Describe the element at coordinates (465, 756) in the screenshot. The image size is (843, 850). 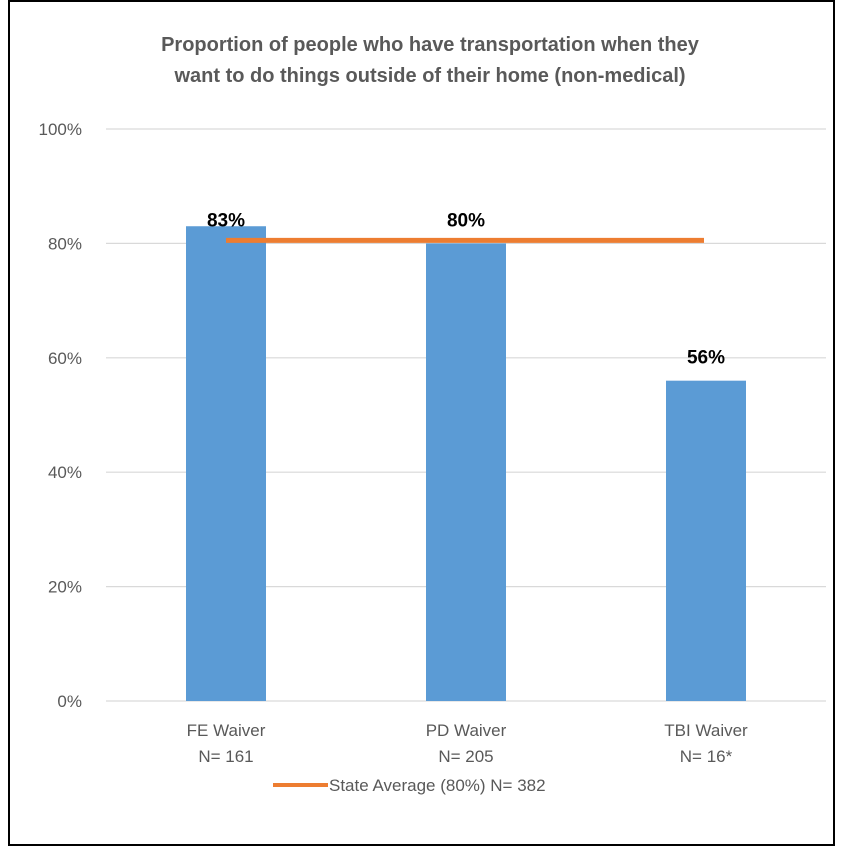
I see `x-category-label: N= 205` at that location.